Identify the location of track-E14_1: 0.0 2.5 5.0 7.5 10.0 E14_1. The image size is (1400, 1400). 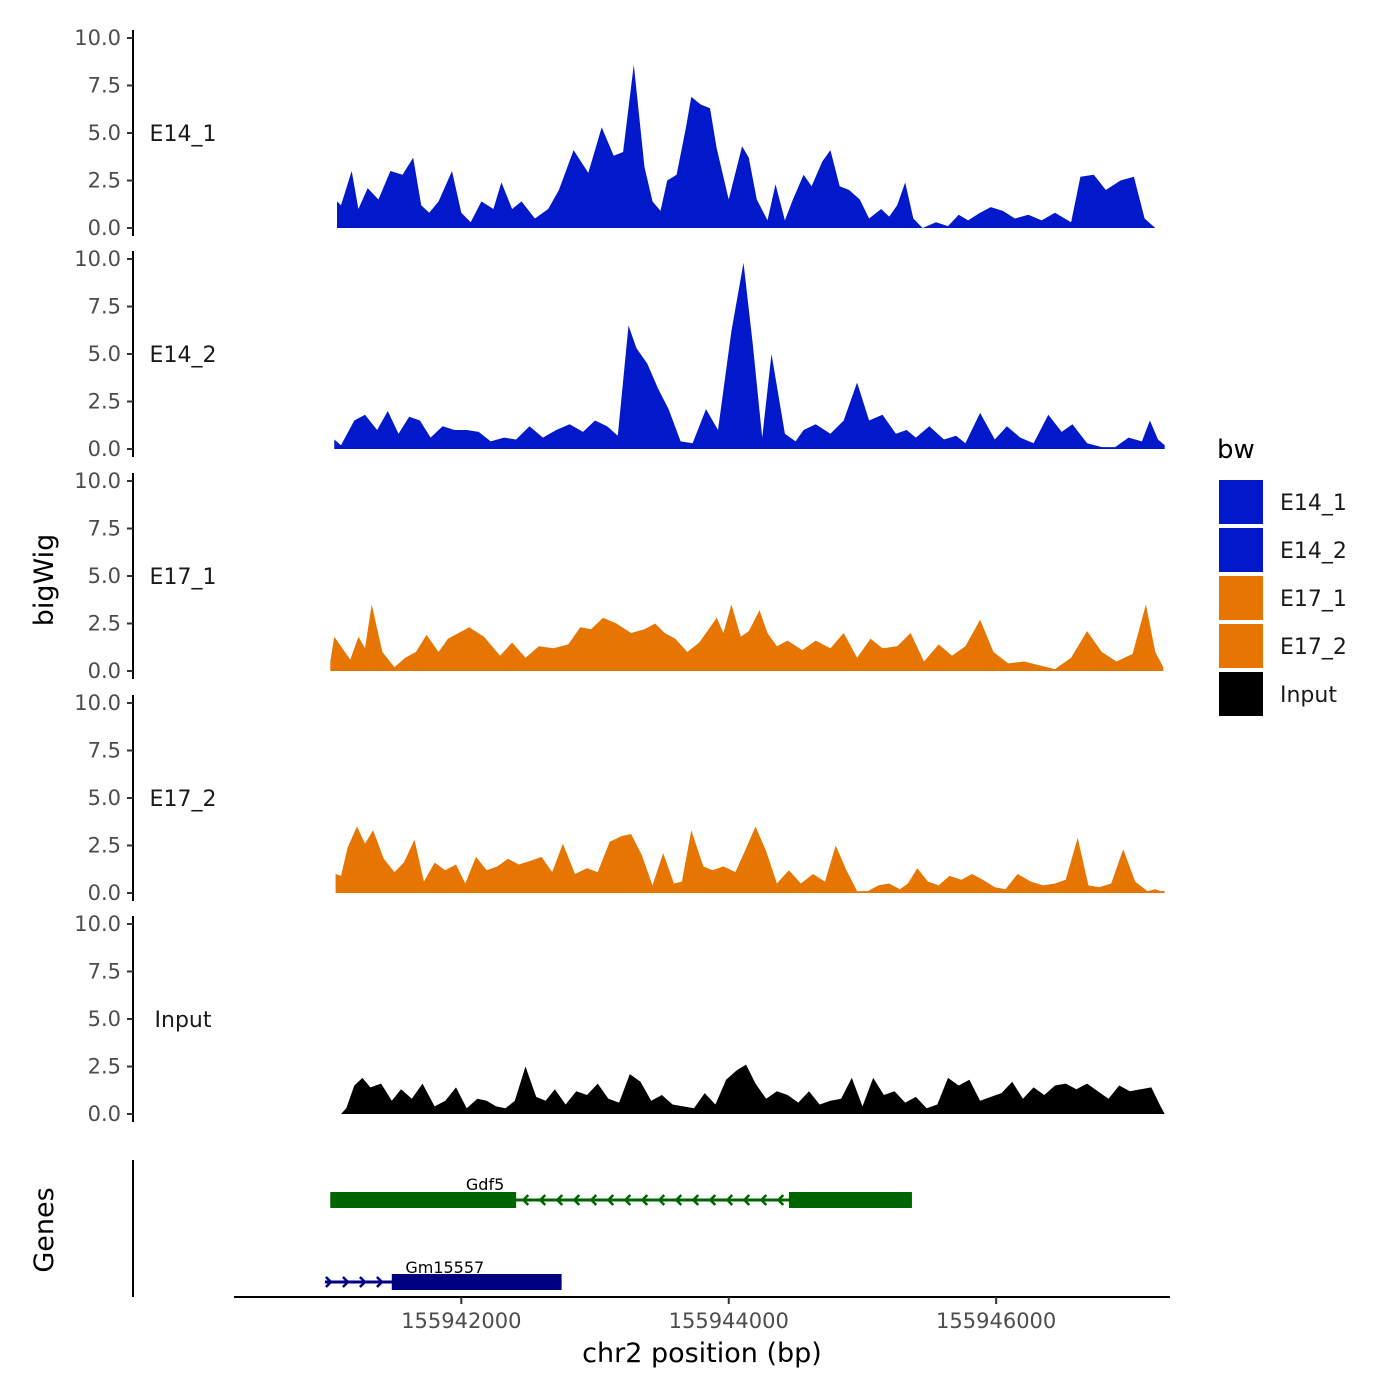
(619, 133).